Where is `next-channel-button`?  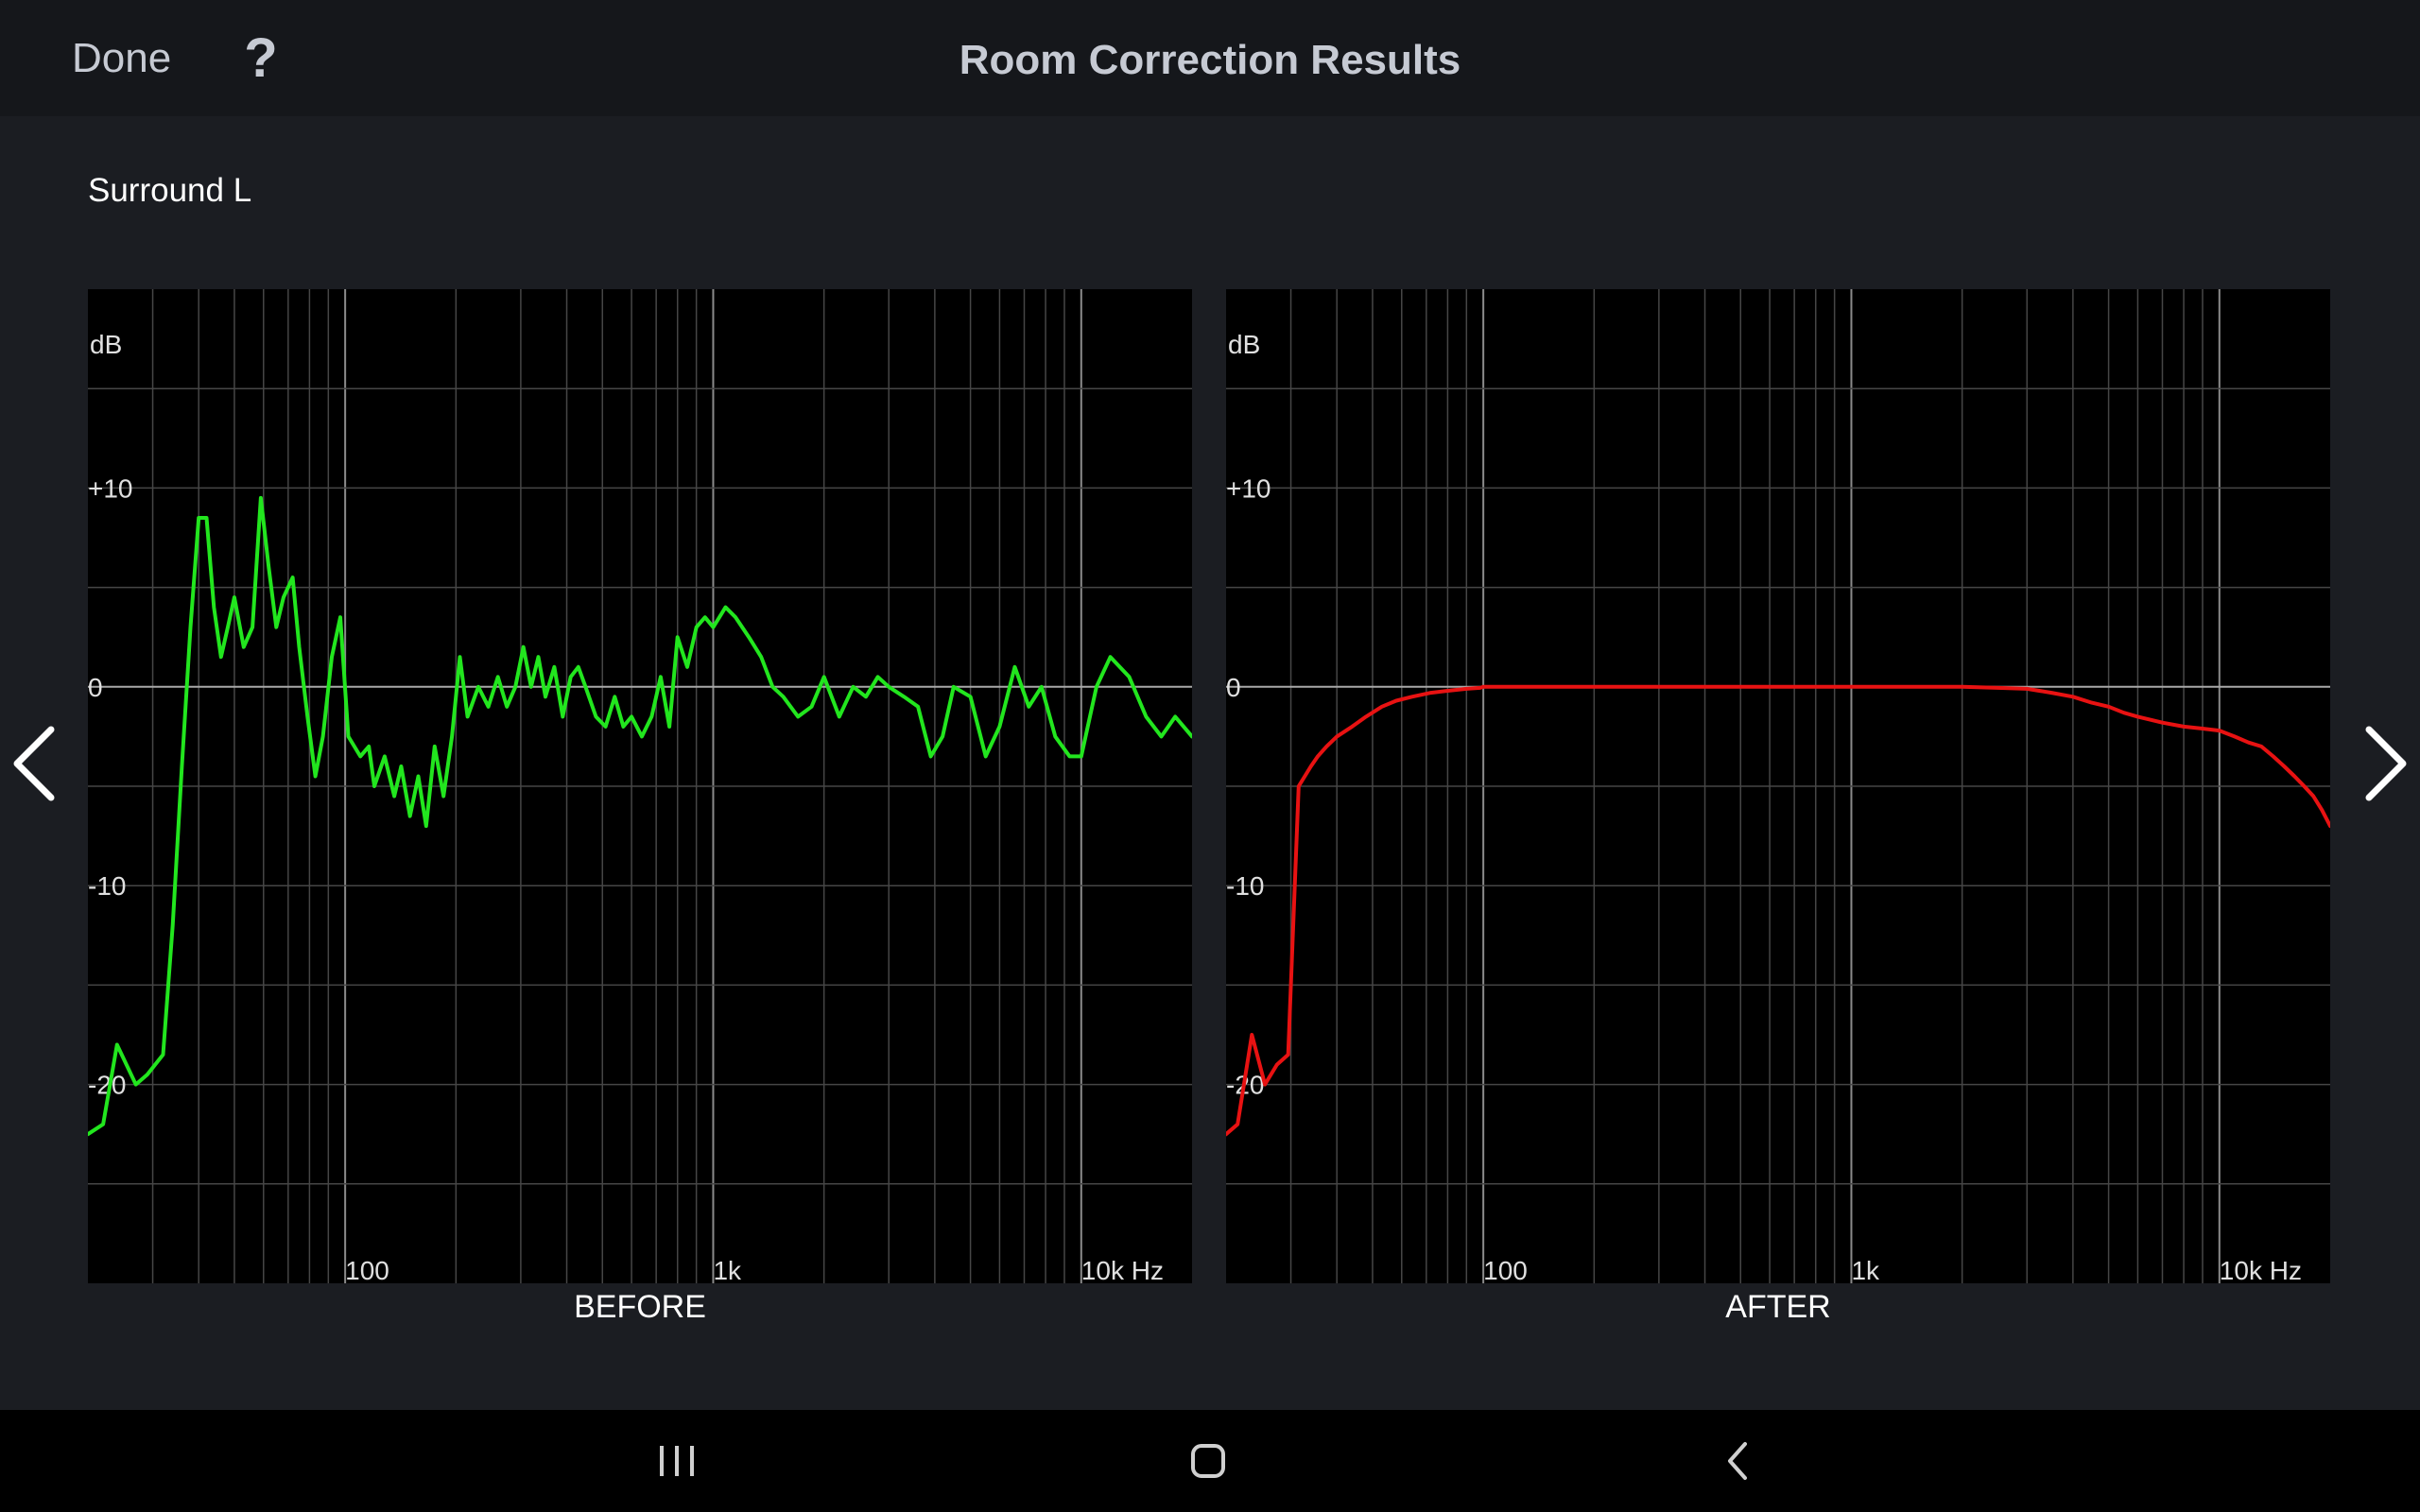
next-channel-button is located at coordinates (2384, 763).